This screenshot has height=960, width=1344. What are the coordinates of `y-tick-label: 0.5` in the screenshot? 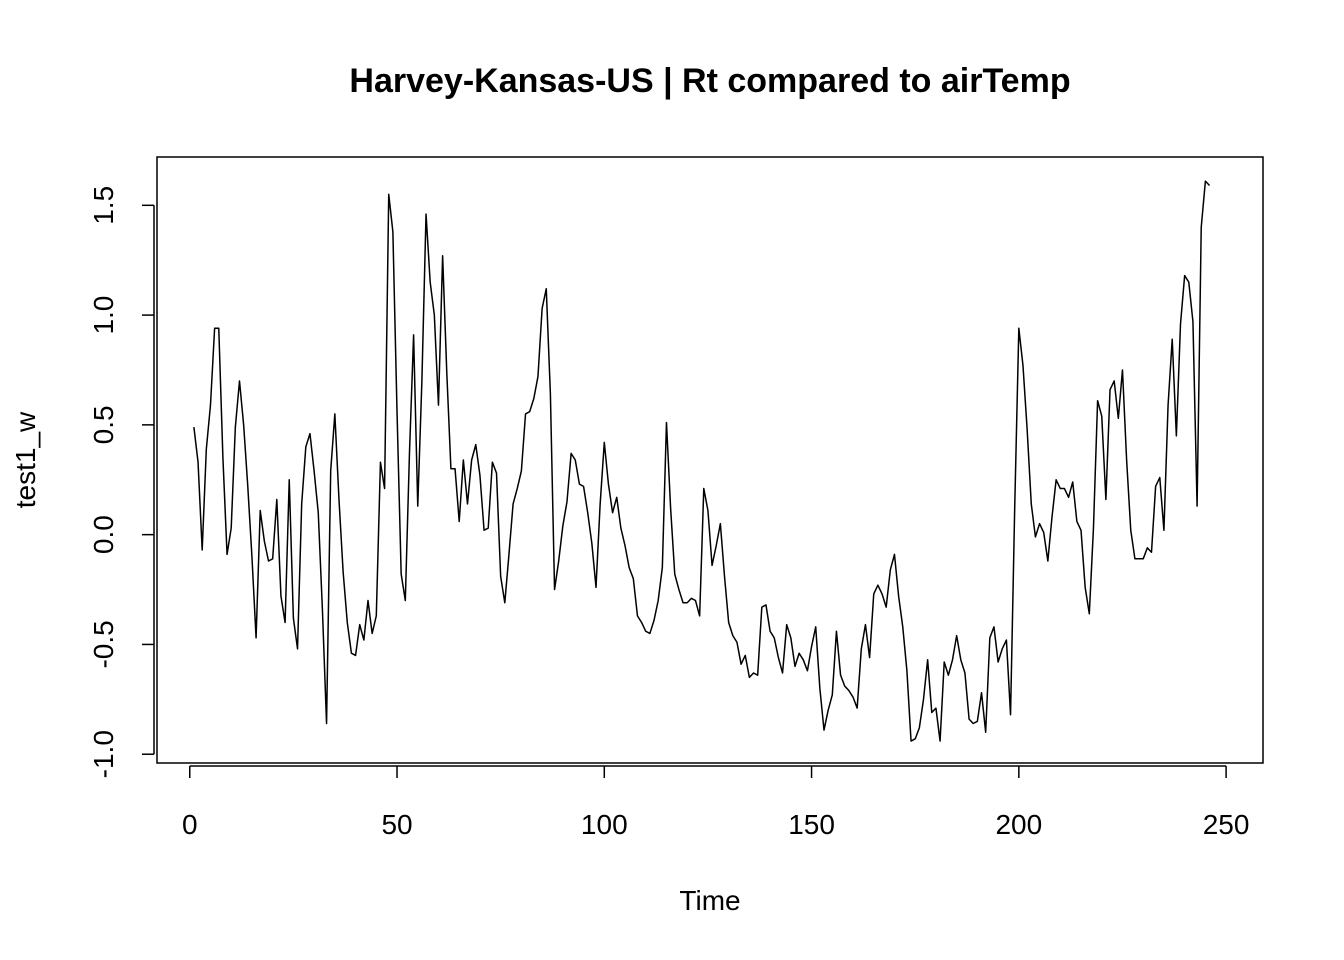 It's located at (103, 424).